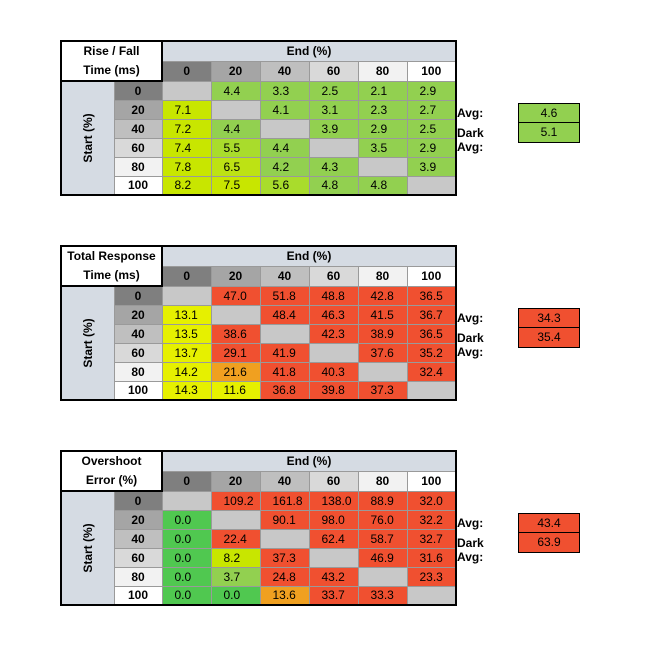 The width and height of the screenshot is (646, 656). I want to click on value-cell: 37.6, so click(382, 352).